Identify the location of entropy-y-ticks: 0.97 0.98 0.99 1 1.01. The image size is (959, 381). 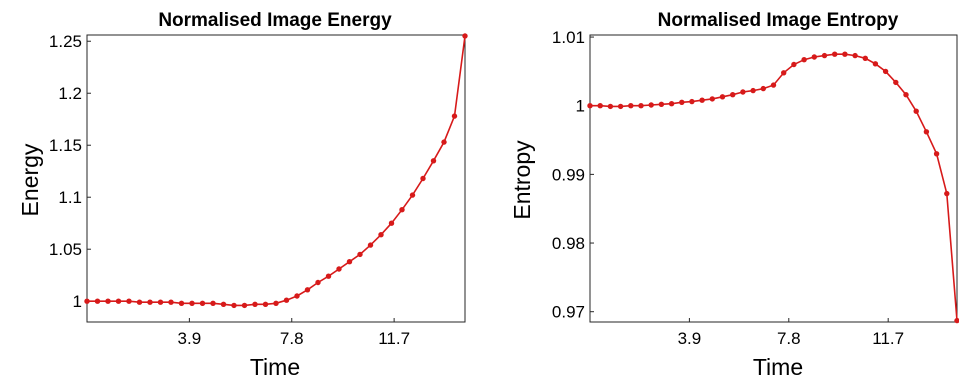
(573, 175).